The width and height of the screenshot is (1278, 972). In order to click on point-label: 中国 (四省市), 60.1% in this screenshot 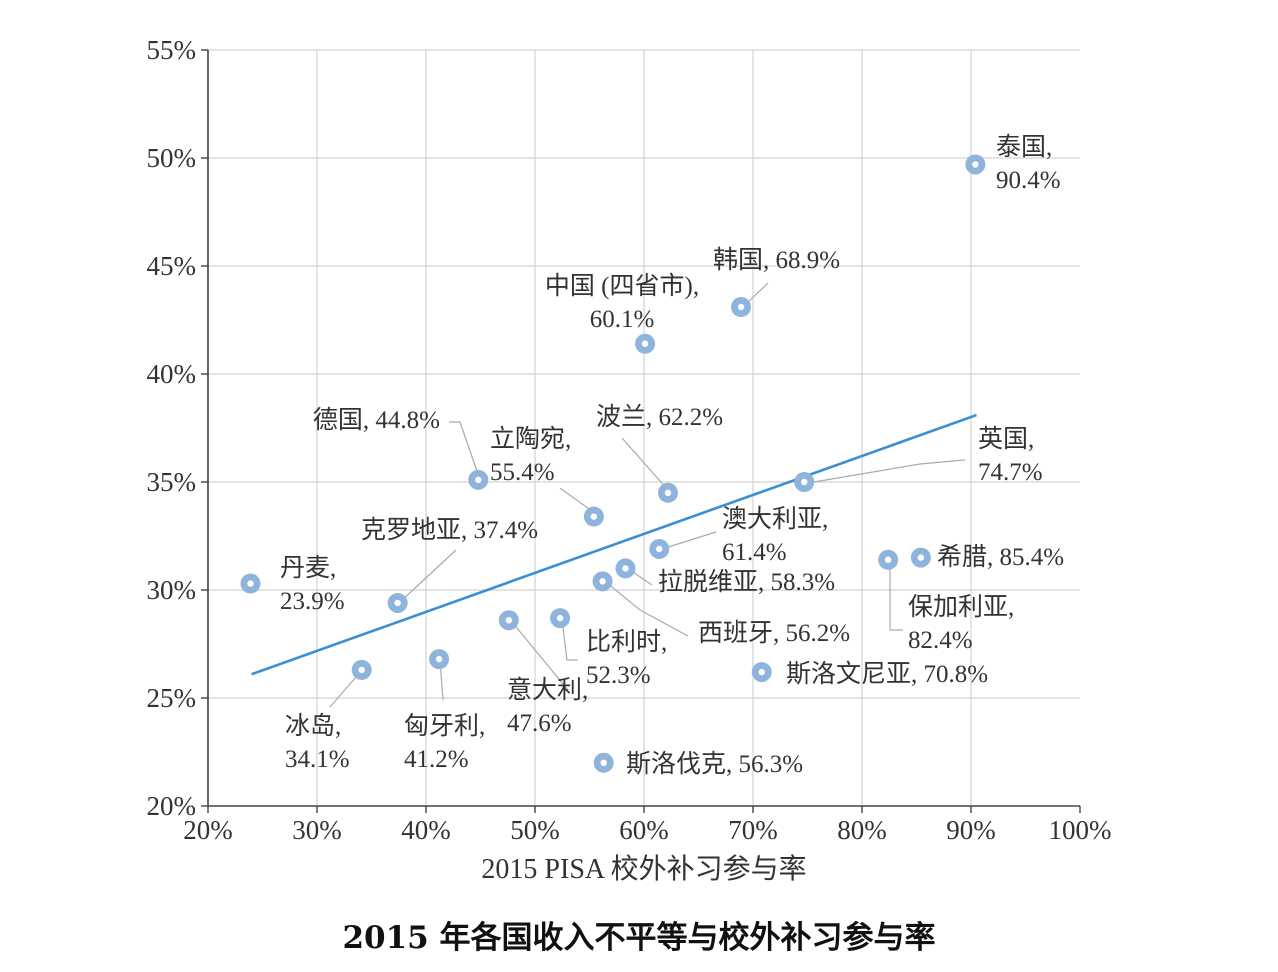, I will do `click(622, 302)`.